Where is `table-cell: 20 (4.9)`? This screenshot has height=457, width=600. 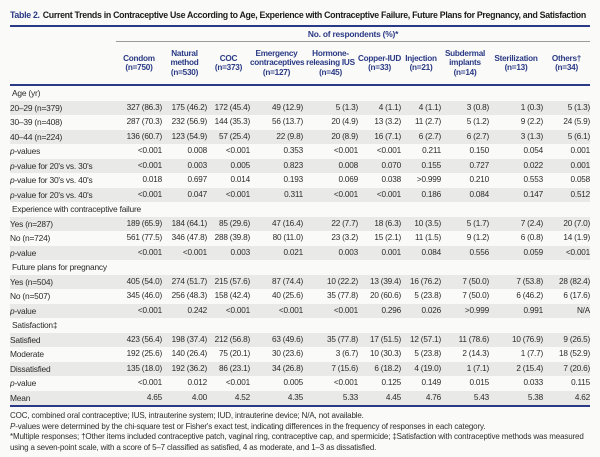 table-cell: 20 (4.9) is located at coordinates (344, 122).